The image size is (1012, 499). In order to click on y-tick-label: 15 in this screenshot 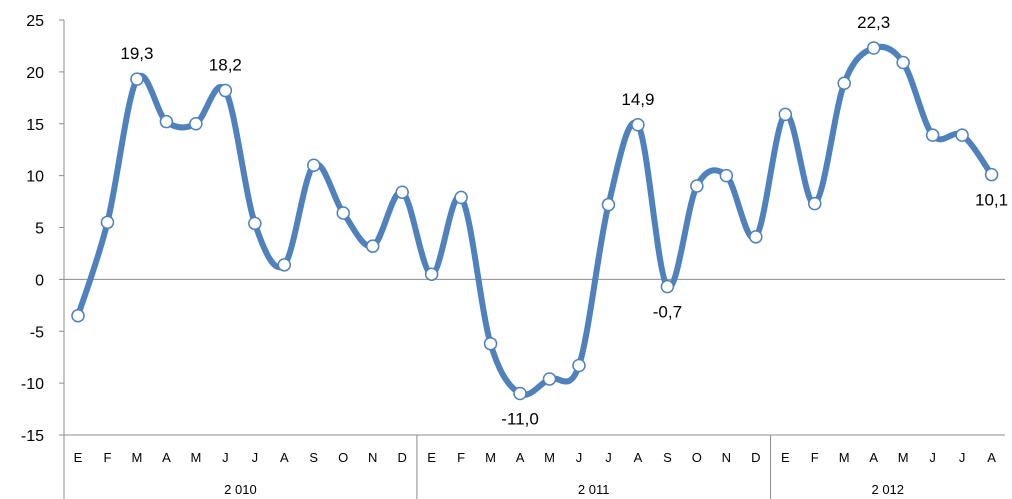, I will do `click(35, 125)`.